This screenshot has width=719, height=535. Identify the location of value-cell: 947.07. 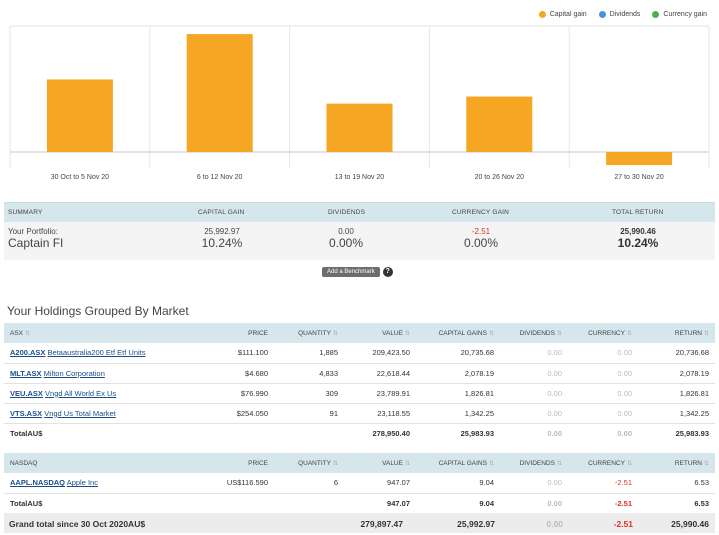
(380, 483).